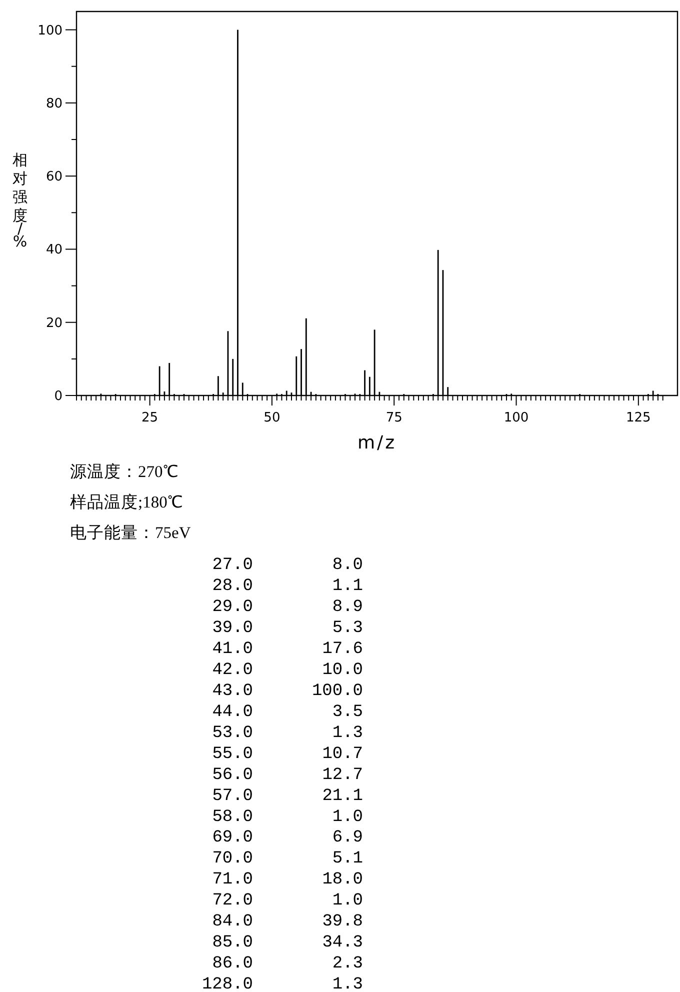 The width and height of the screenshot is (680, 992). I want to click on text: 18.0, so click(342, 880).